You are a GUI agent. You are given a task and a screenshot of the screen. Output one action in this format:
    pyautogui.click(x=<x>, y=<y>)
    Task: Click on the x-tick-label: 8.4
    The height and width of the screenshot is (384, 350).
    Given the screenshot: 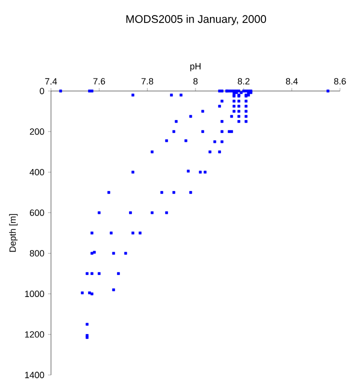 What is the action you would take?
    pyautogui.click(x=292, y=81)
    